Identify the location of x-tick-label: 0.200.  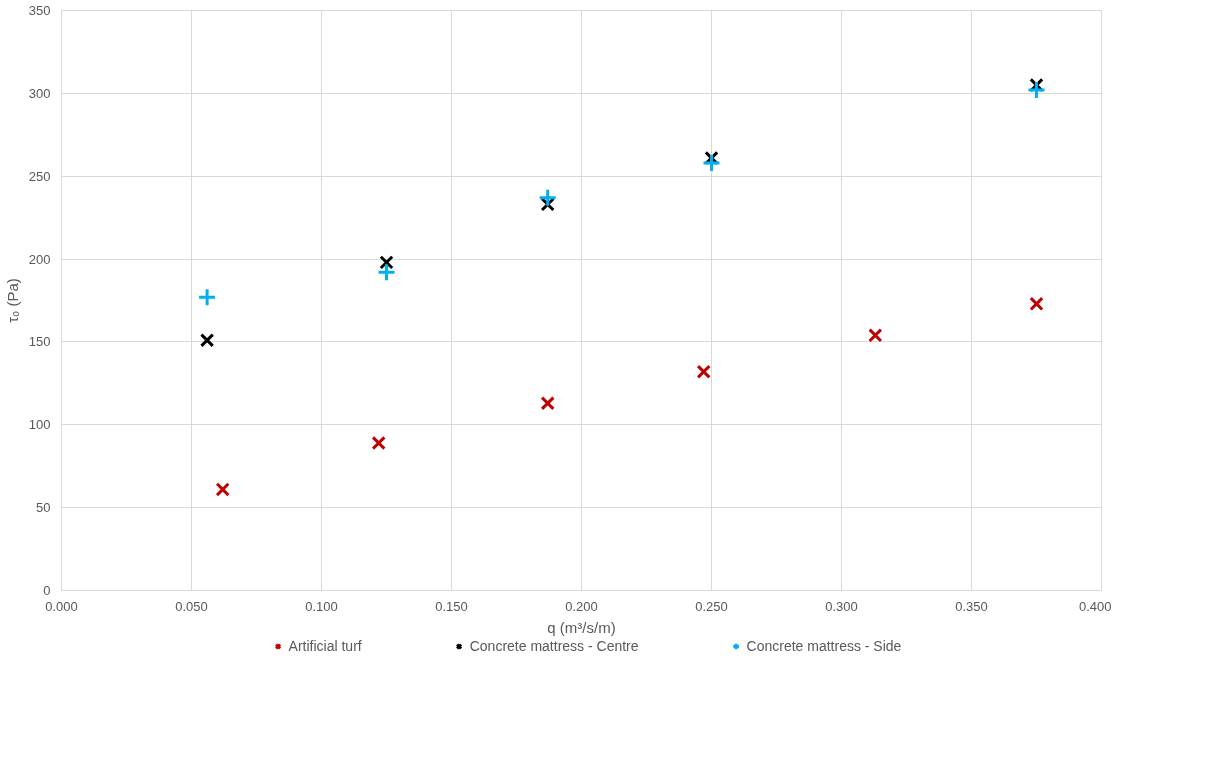
(581, 606).